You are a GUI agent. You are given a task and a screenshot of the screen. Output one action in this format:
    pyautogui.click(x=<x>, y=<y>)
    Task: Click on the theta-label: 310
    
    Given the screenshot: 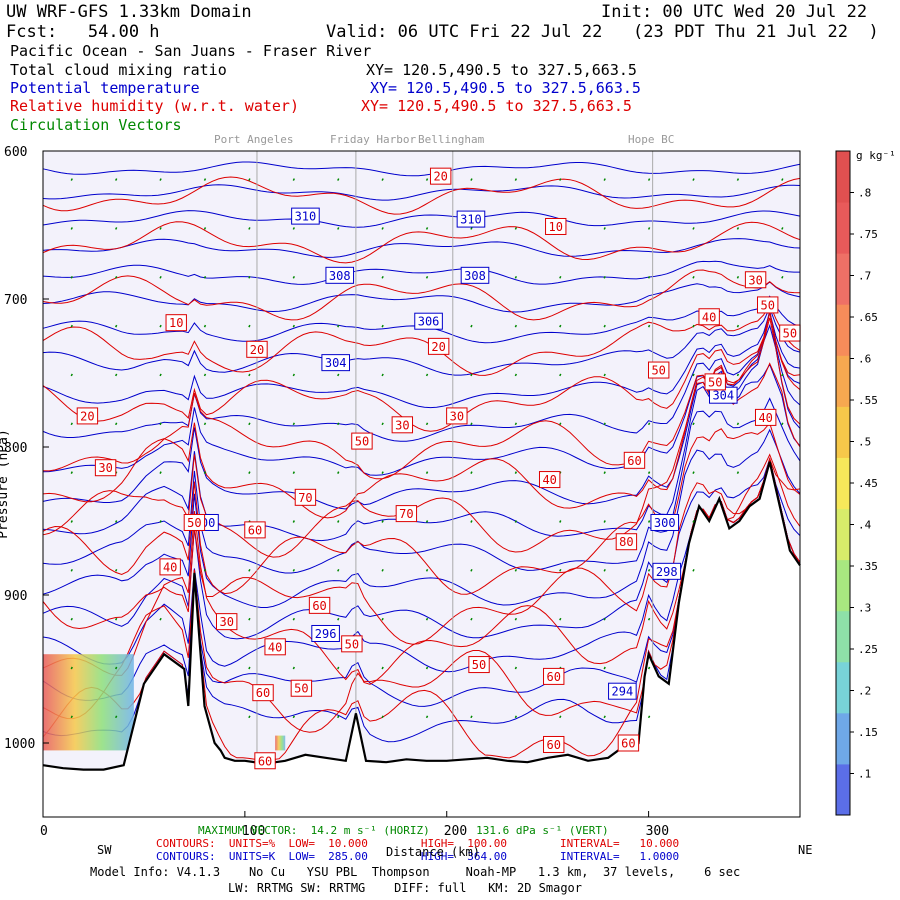 What is the action you would take?
    pyautogui.click(x=305, y=216)
    